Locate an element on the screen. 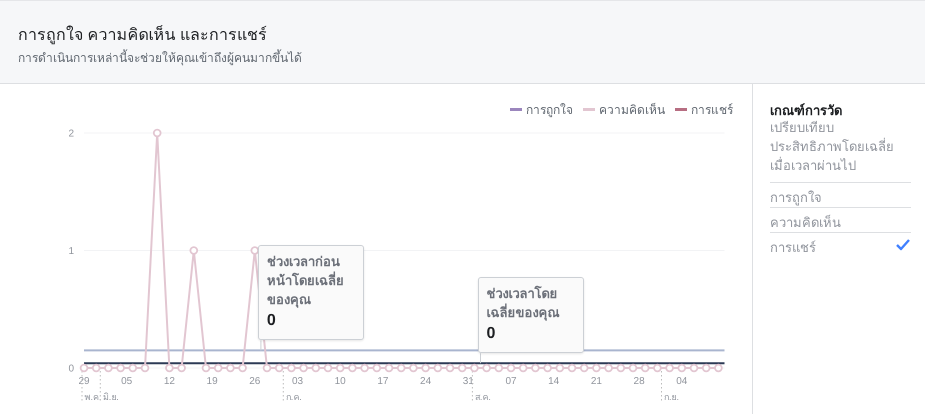 This screenshot has height=414, width=925. text: ความคิดเห็น is located at coordinates (805, 223).